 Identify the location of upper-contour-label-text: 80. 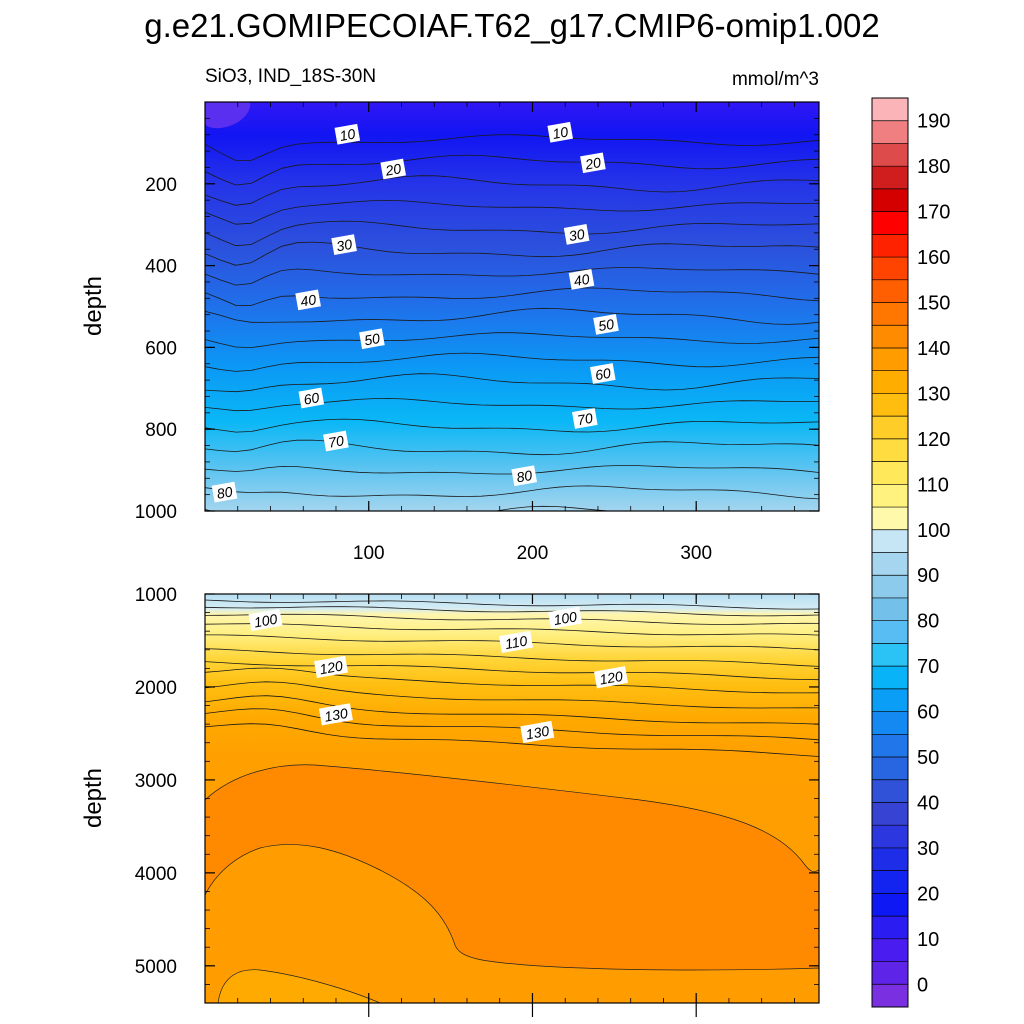
(524, 476).